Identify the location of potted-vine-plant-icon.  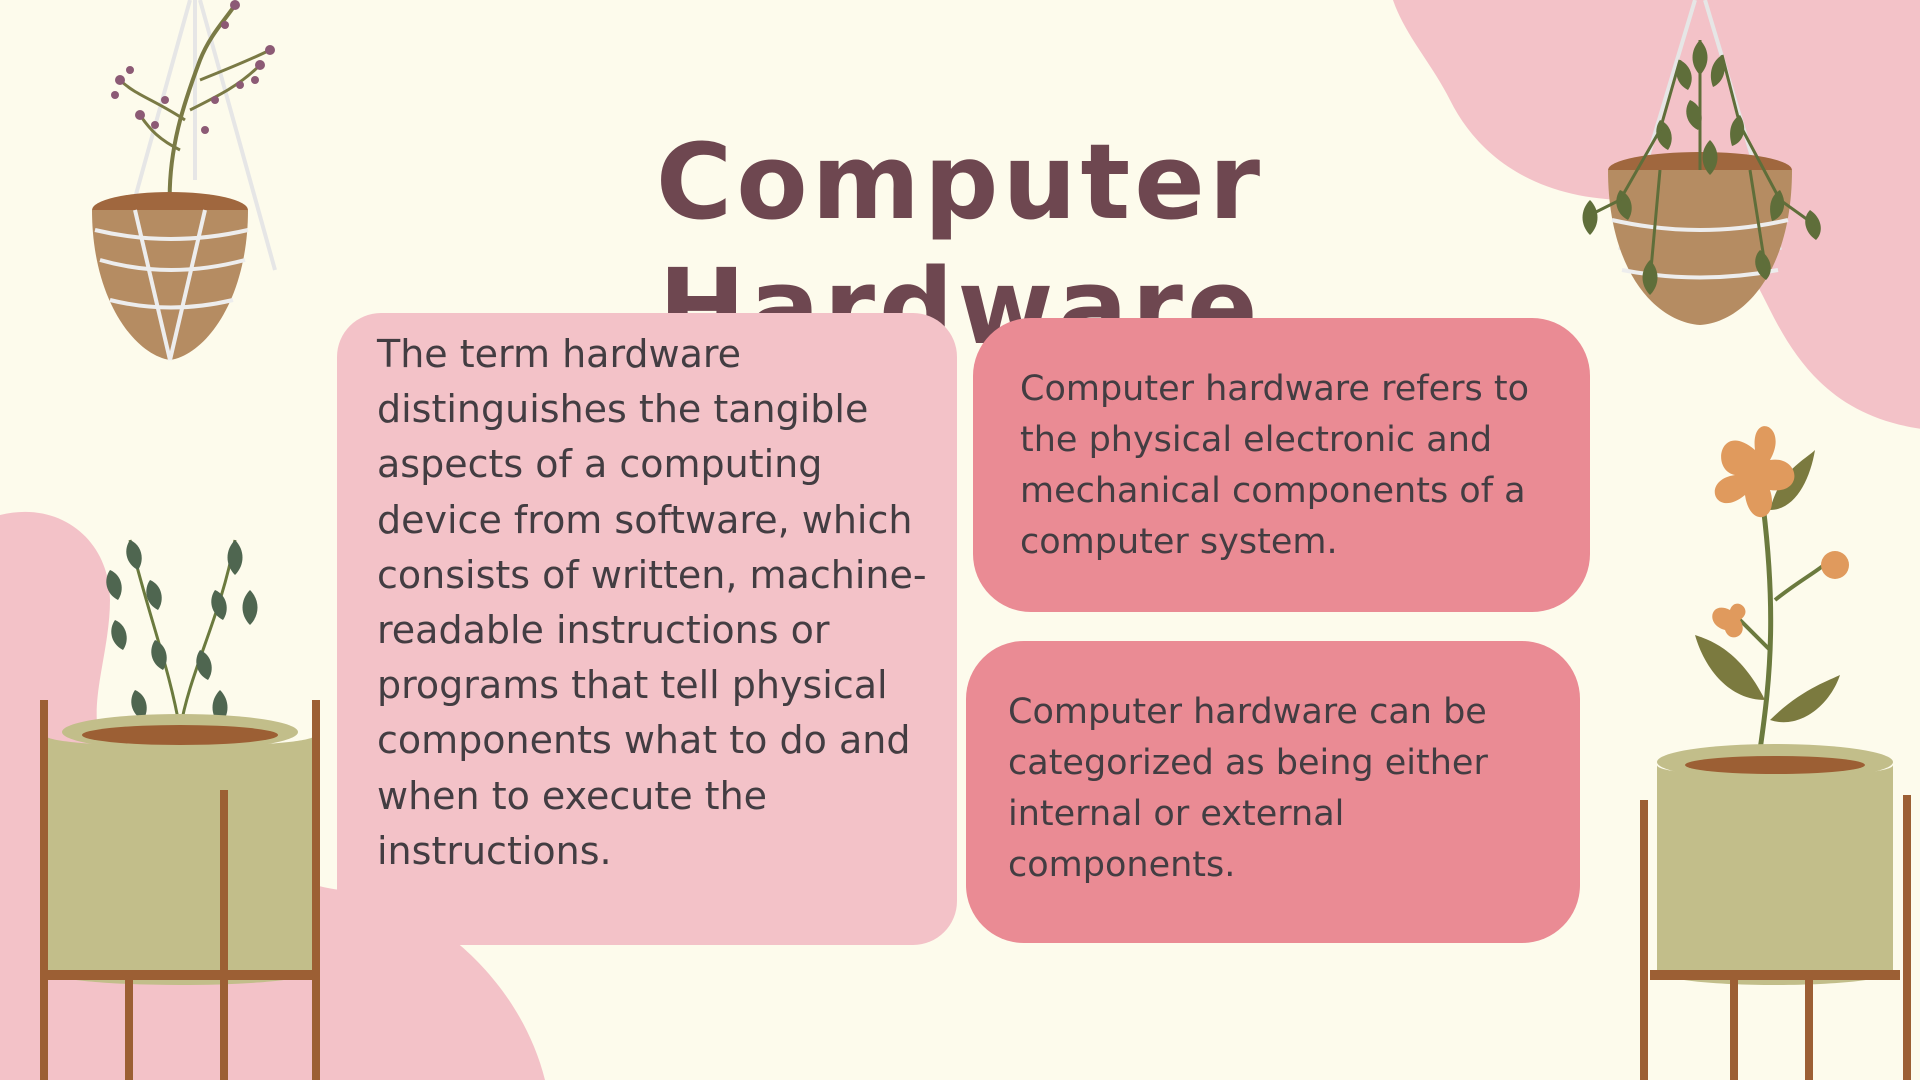
(180, 809).